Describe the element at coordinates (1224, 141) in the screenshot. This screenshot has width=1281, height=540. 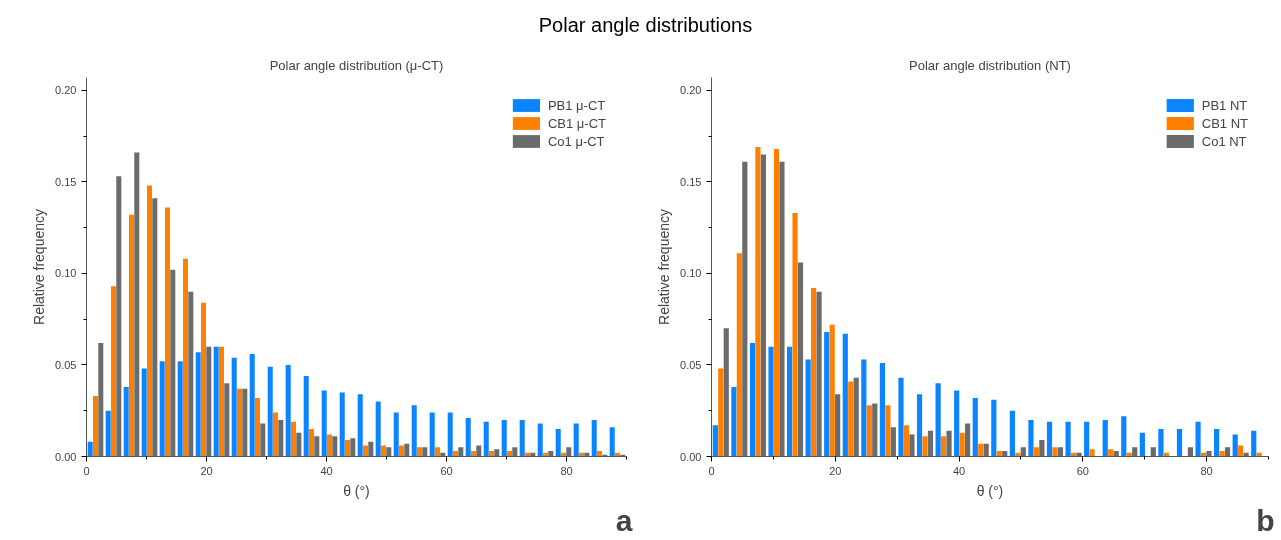
I see `legend-label: Co1 NT` at that location.